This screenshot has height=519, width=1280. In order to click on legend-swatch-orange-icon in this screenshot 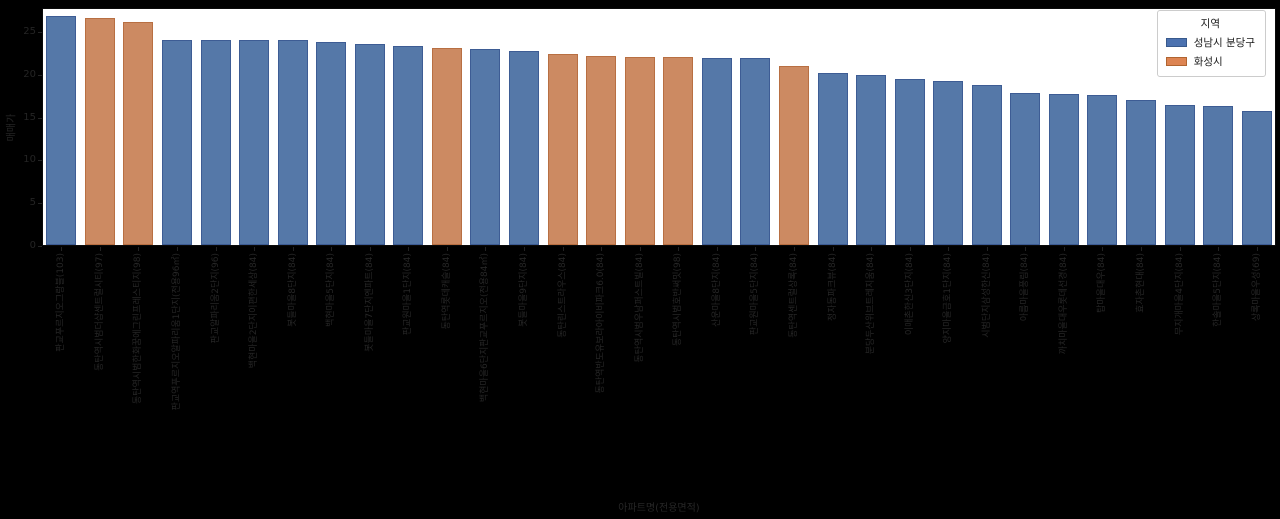, I will do `click(1176, 61)`.